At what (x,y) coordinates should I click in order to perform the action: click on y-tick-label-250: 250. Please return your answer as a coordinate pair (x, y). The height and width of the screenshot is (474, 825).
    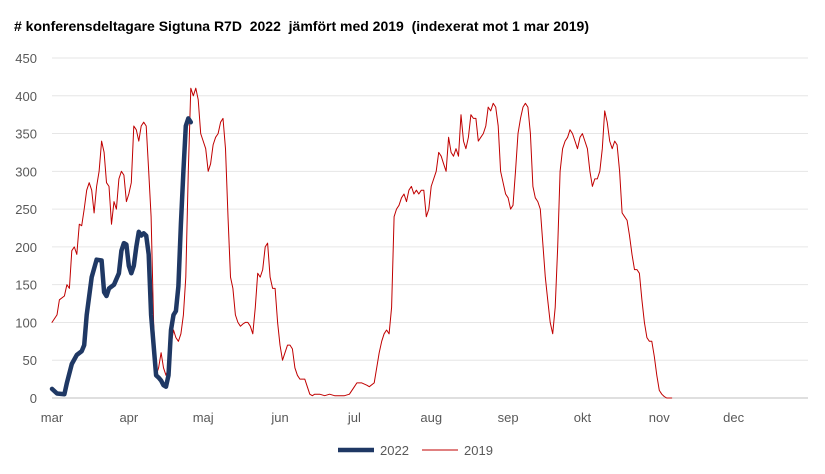
    Looking at the image, I should click on (26, 209).